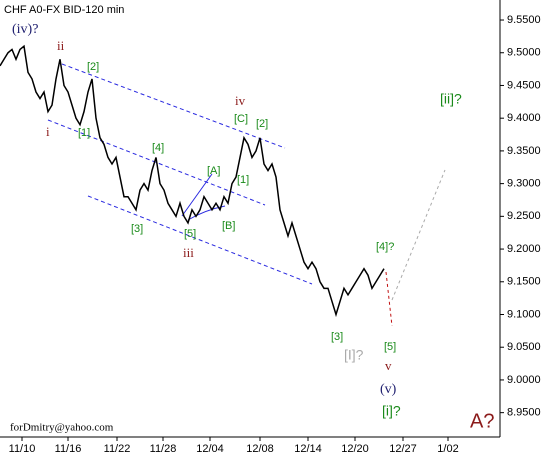 This screenshot has width=542, height=457. What do you see at coordinates (385, 247) in the screenshot?
I see `wave-label: [4]?` at bounding box center [385, 247].